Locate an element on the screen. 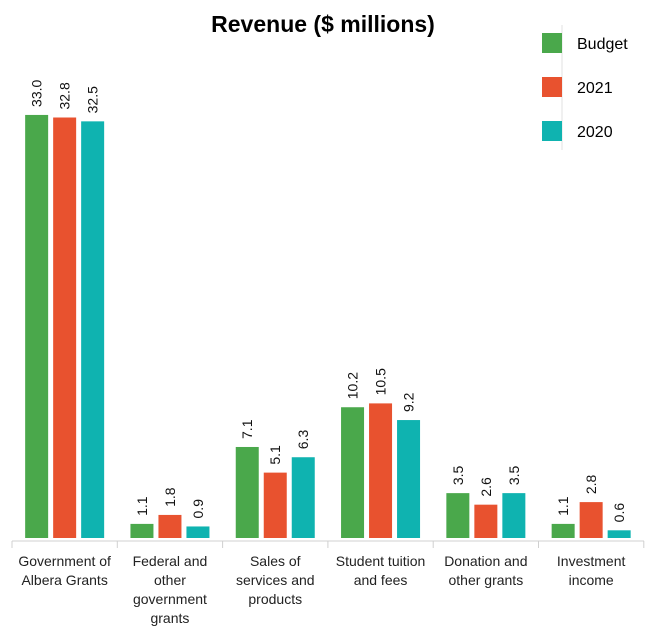 The height and width of the screenshot is (632, 646). value-label: 2.6 is located at coordinates (486, 487).